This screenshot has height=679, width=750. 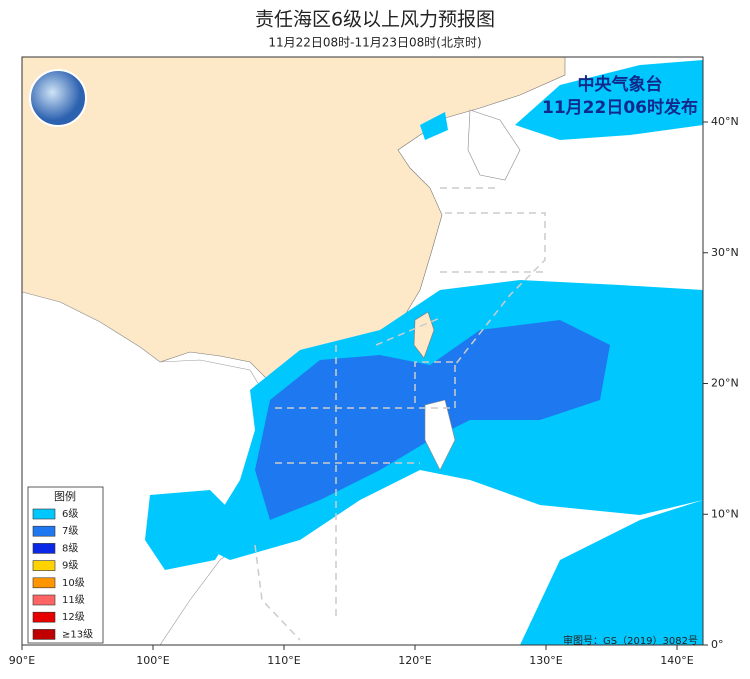 What do you see at coordinates (434, 126) in the screenshot?
I see `wind-6-bohai` at bounding box center [434, 126].